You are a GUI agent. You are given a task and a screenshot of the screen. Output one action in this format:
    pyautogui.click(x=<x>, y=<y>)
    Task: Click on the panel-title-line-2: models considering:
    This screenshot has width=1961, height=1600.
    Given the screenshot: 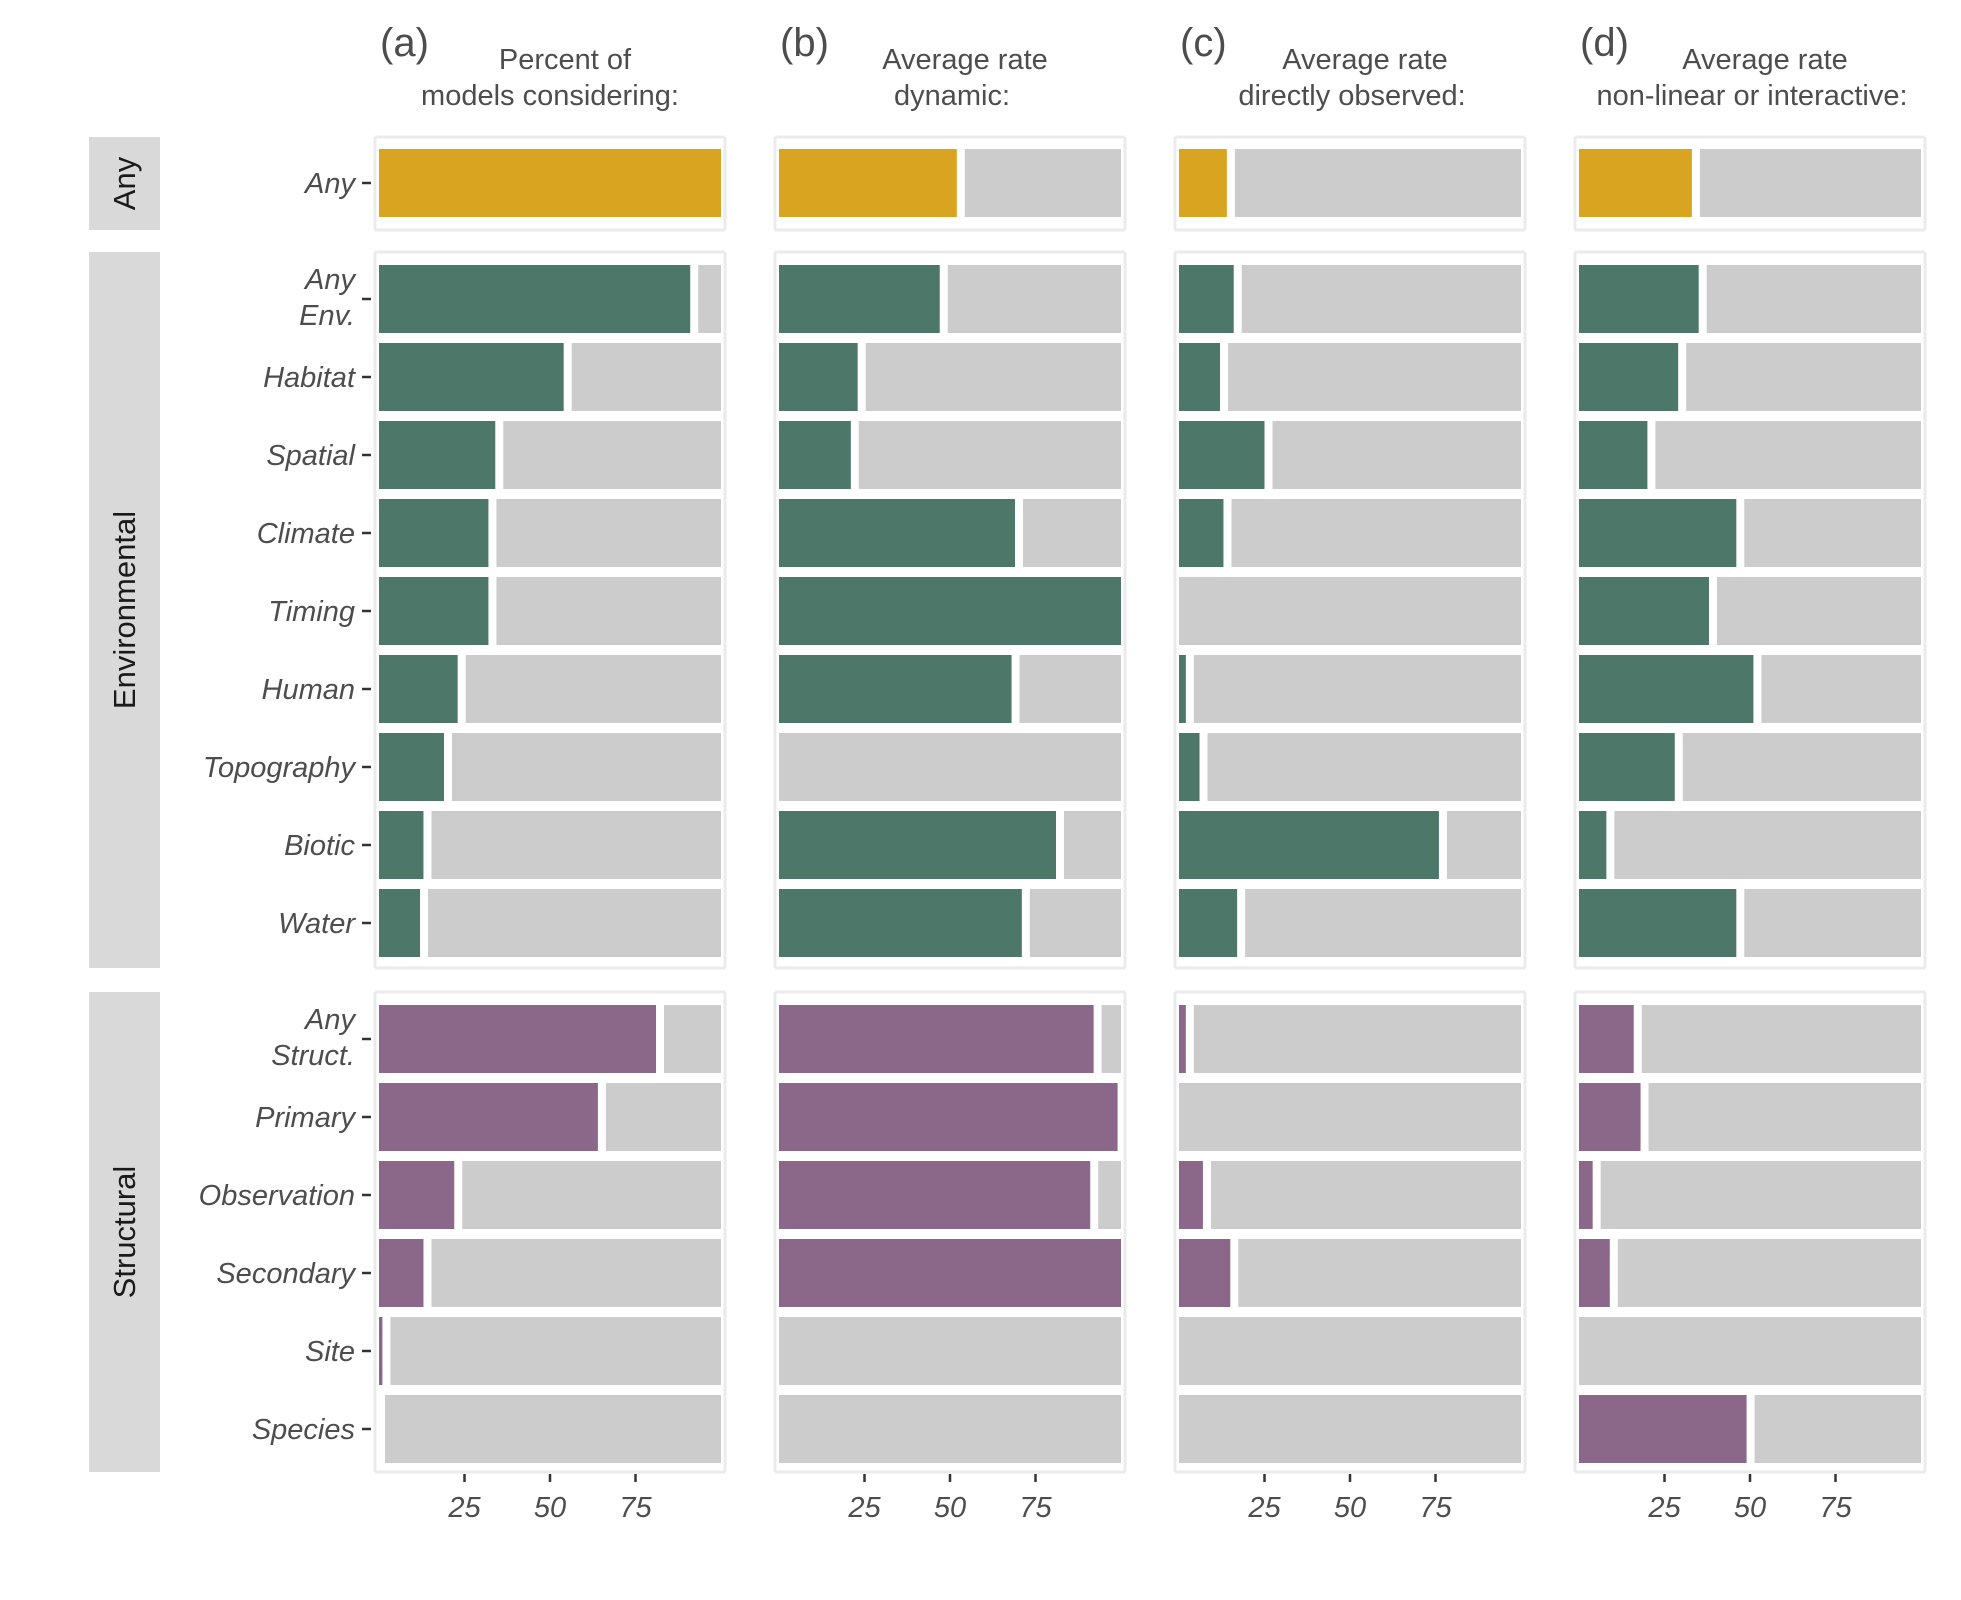 What is the action you would take?
    pyautogui.click(x=550, y=96)
    